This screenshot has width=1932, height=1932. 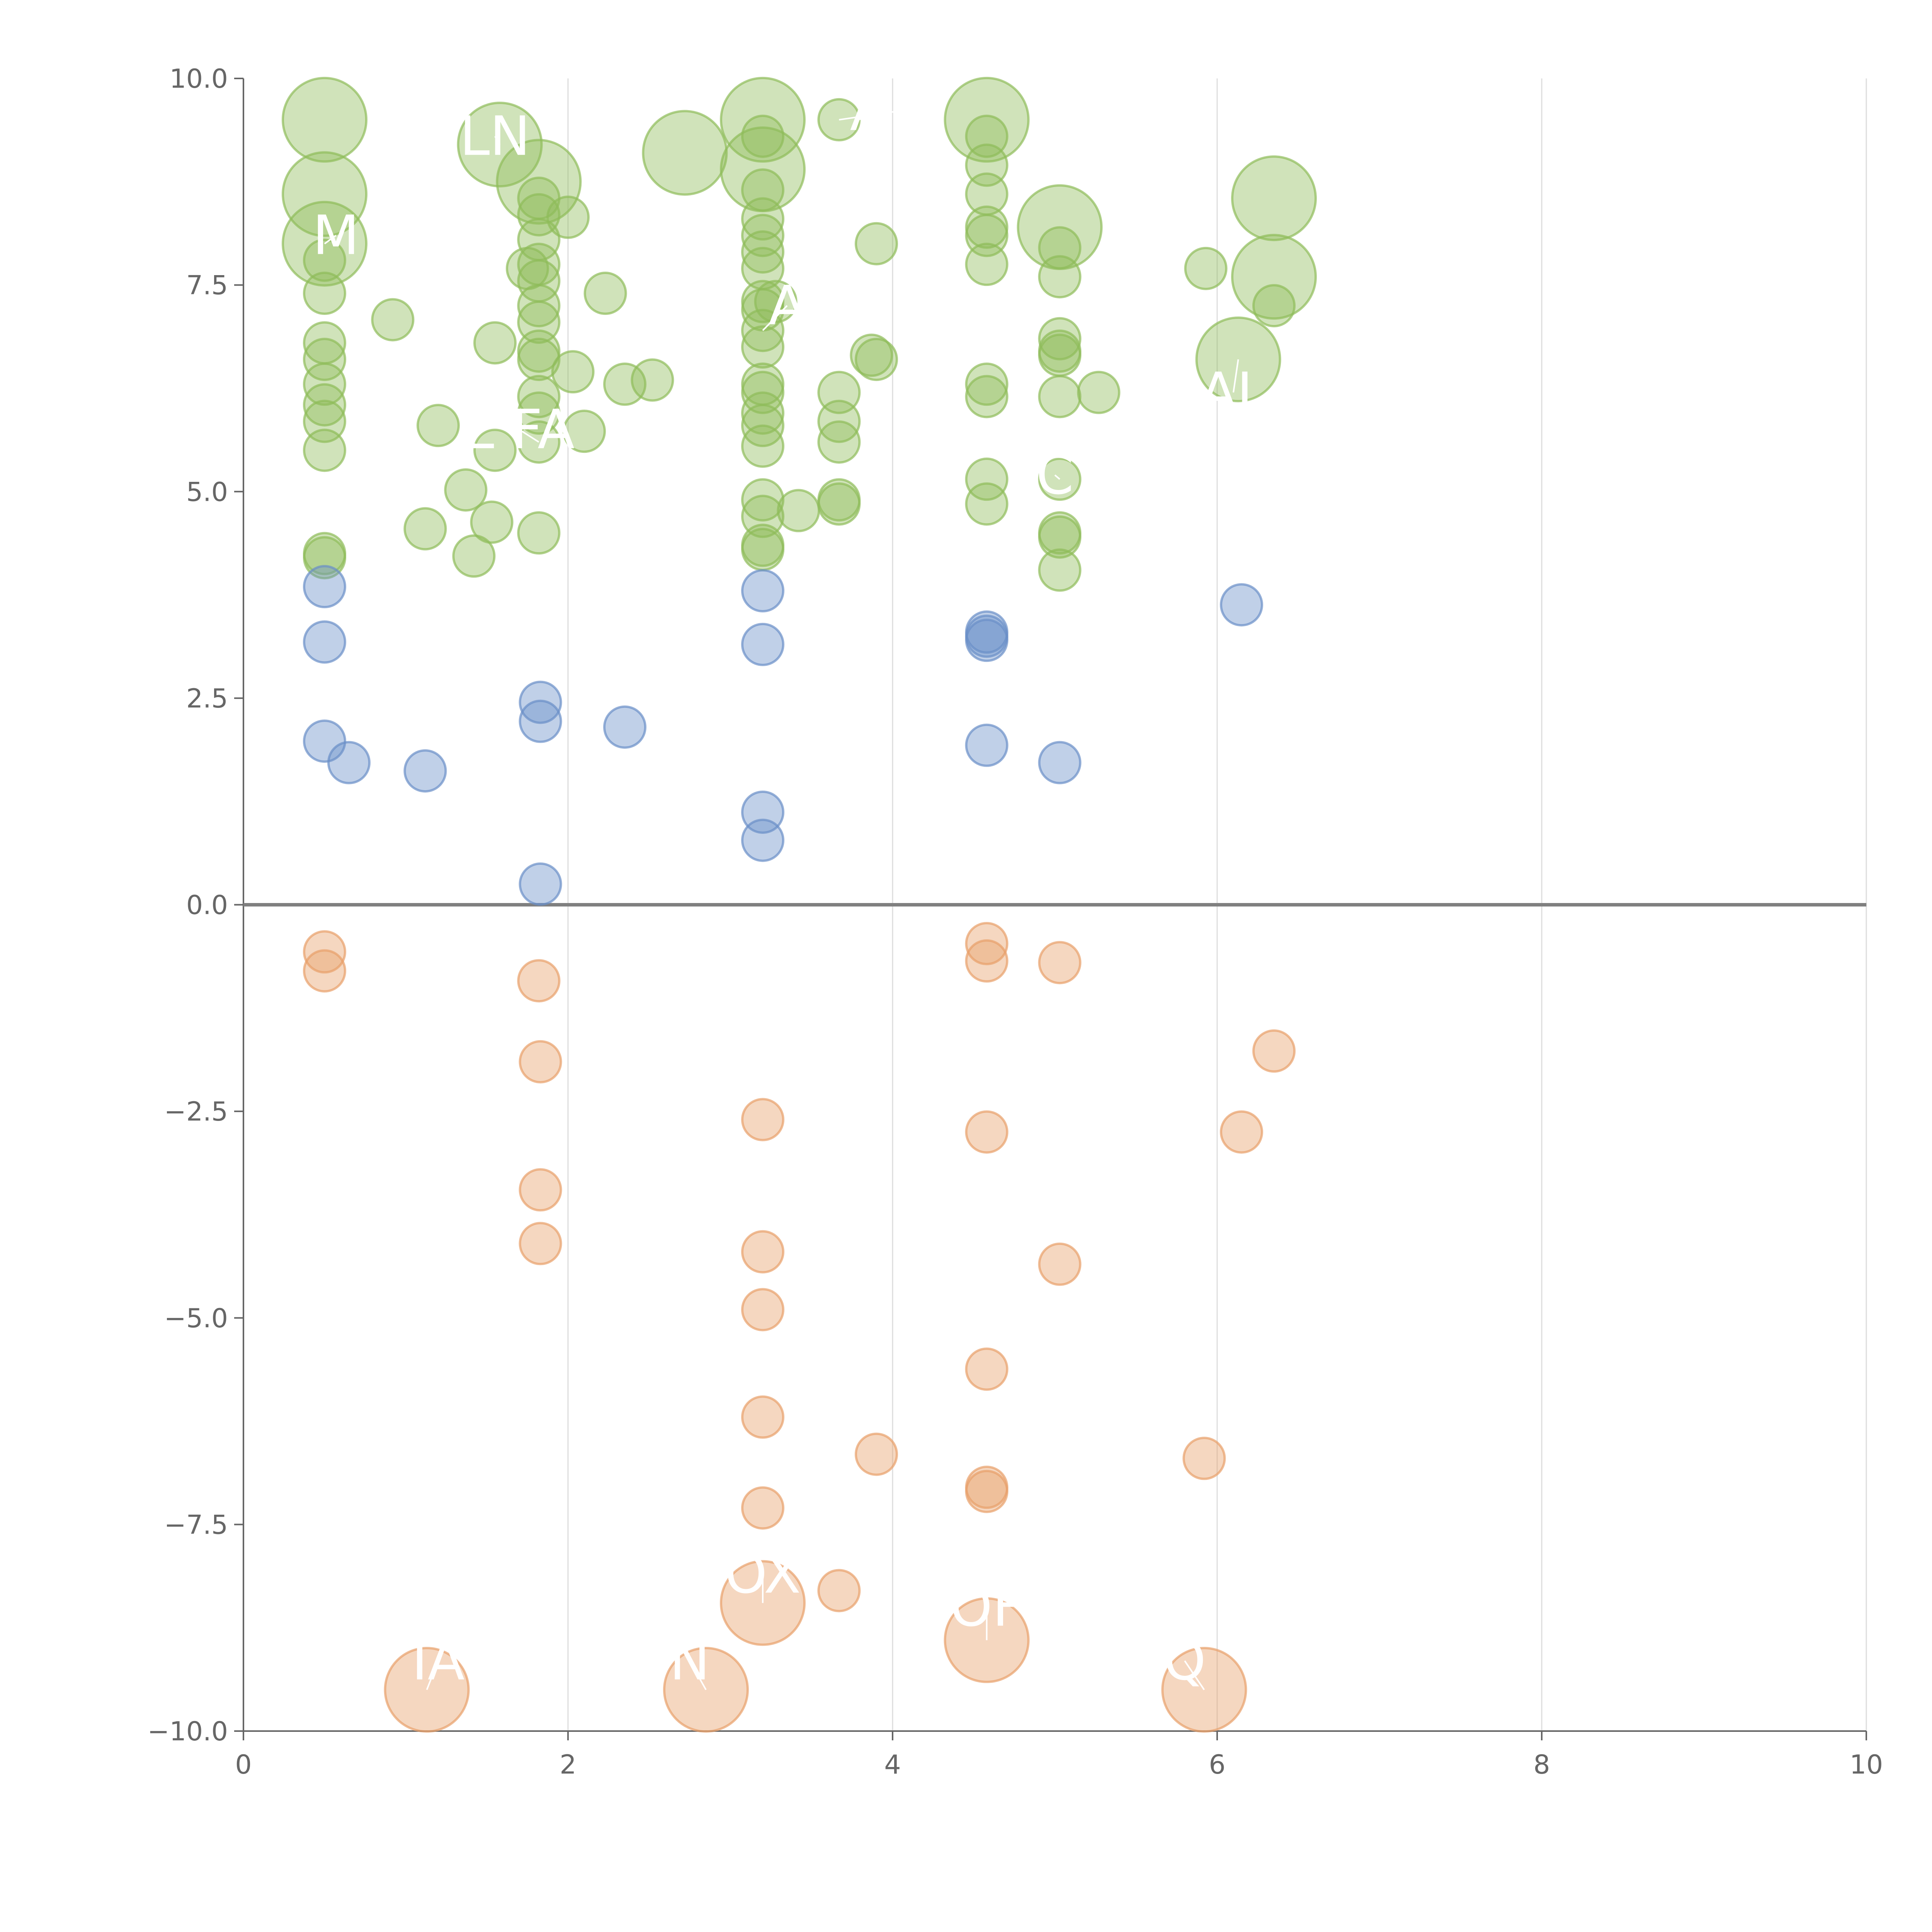 What do you see at coordinates (196, 1112) in the screenshot?
I see `y-tick-label: −2.5` at bounding box center [196, 1112].